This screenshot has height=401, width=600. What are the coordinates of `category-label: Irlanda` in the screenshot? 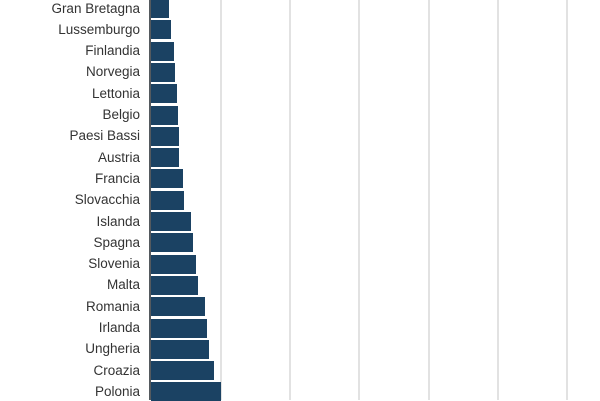 It's located at (119, 327).